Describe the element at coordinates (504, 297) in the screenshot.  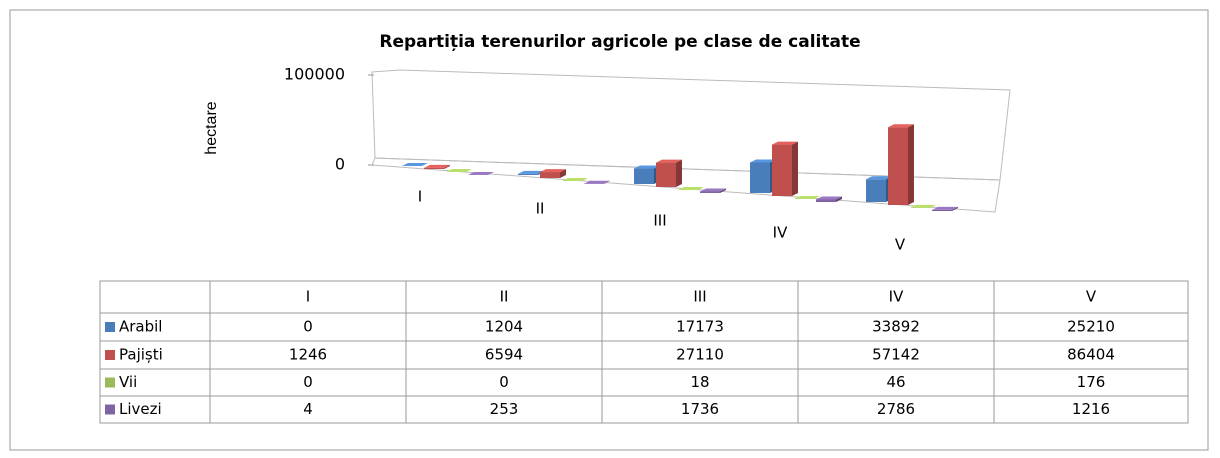
I see `table-header: II` at that location.